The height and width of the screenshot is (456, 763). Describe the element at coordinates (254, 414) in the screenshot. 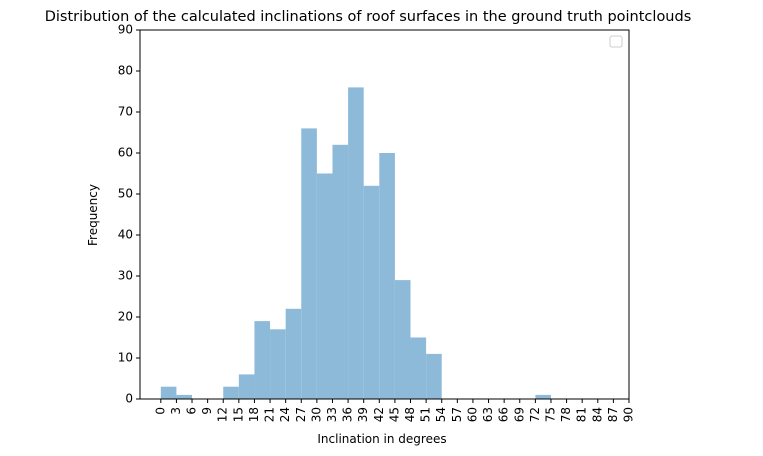

I see `x-tick-label: 18` at that location.